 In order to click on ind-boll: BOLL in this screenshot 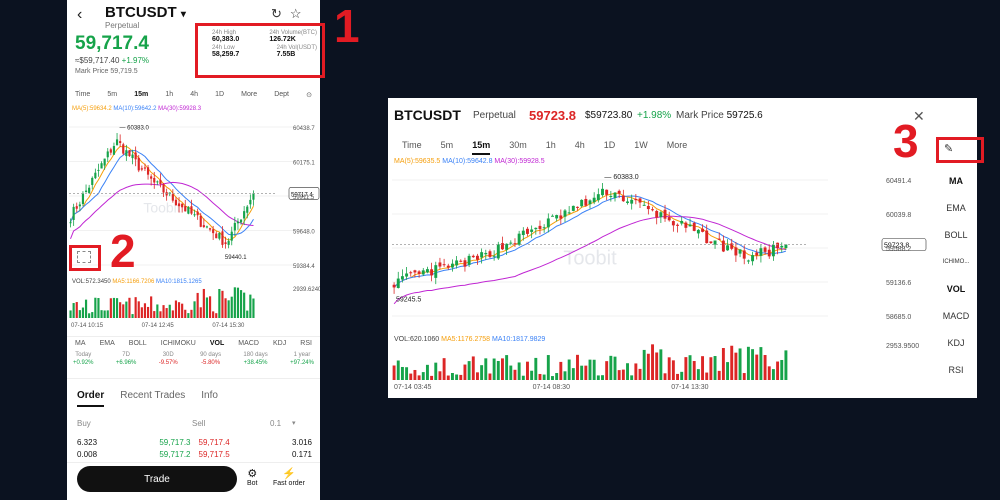, I will do `click(137, 343)`.